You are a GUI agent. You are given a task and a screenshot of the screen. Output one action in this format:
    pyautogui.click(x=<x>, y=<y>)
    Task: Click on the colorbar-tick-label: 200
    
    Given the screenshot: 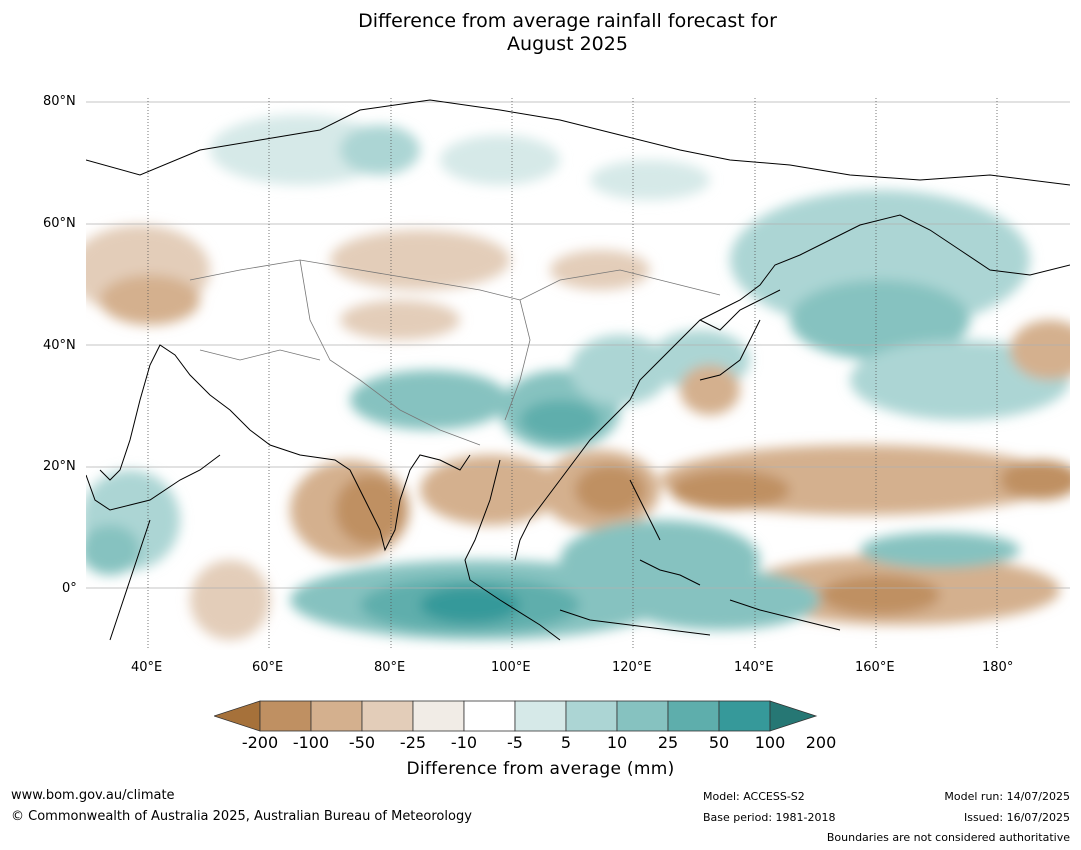 What is the action you would take?
    pyautogui.click(x=821, y=742)
    